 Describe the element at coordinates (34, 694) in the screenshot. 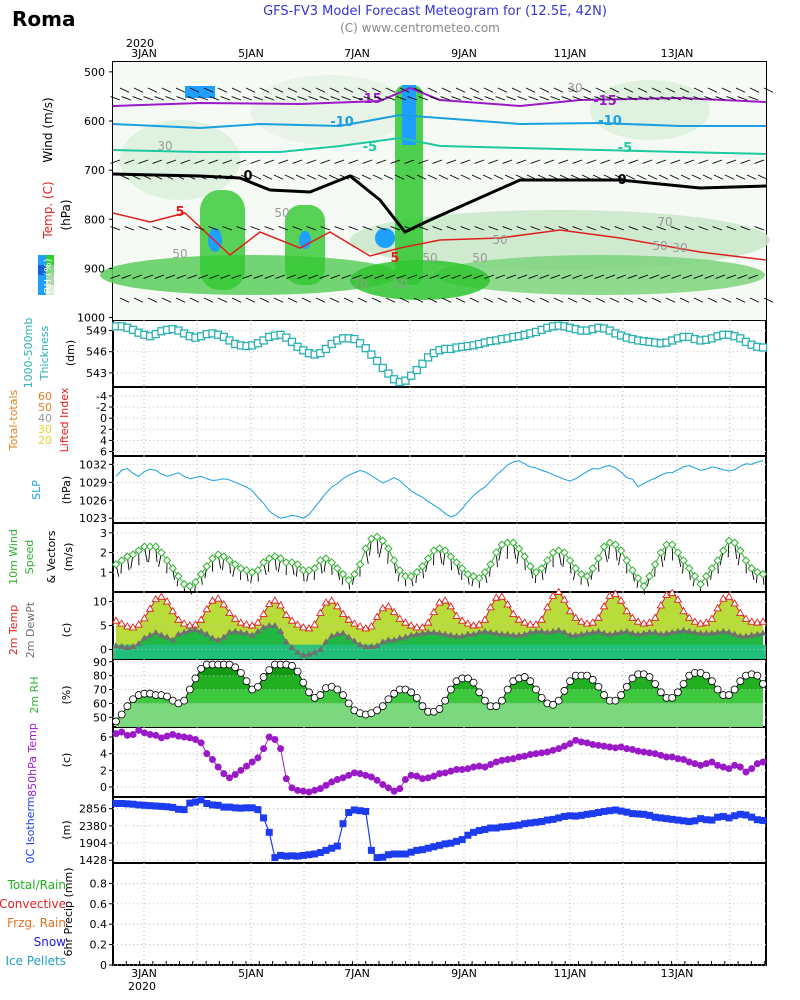

I see `rh2m-label: 2m RH` at that location.